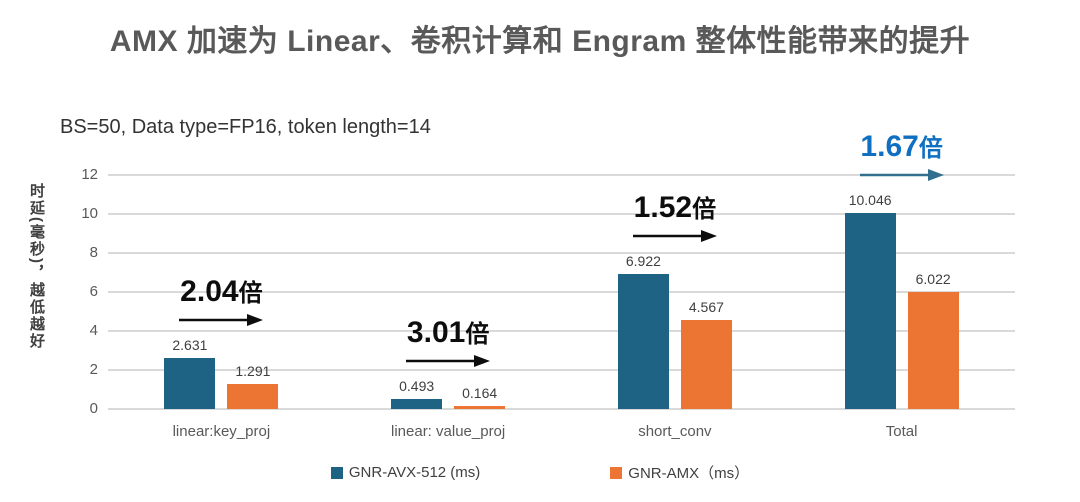  What do you see at coordinates (689, 473) in the screenshot?
I see `legend-label: GNR-AMX（ms）` at bounding box center [689, 473].